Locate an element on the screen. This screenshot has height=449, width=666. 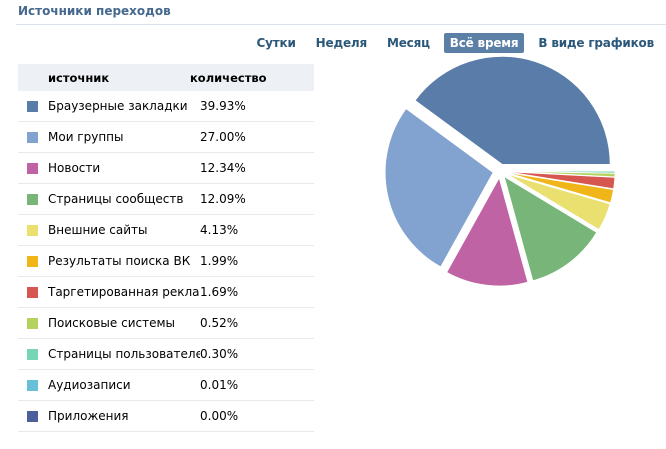
row-count-value: 12.09% is located at coordinates (223, 199).